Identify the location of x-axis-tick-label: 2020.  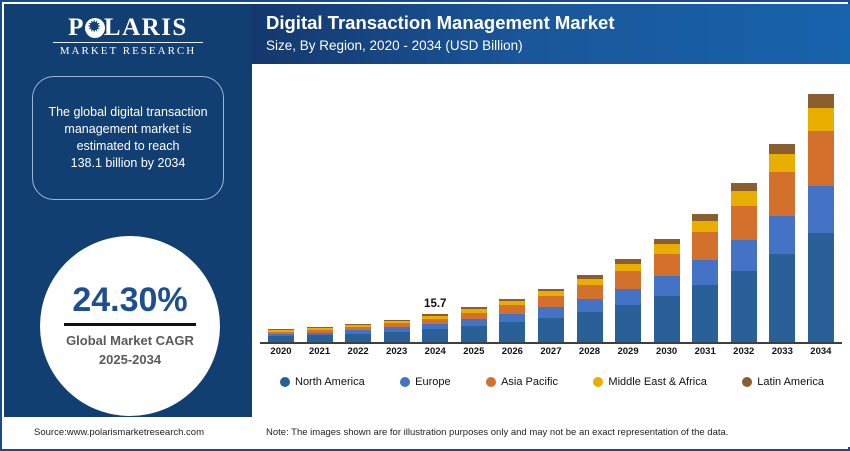
(281, 351).